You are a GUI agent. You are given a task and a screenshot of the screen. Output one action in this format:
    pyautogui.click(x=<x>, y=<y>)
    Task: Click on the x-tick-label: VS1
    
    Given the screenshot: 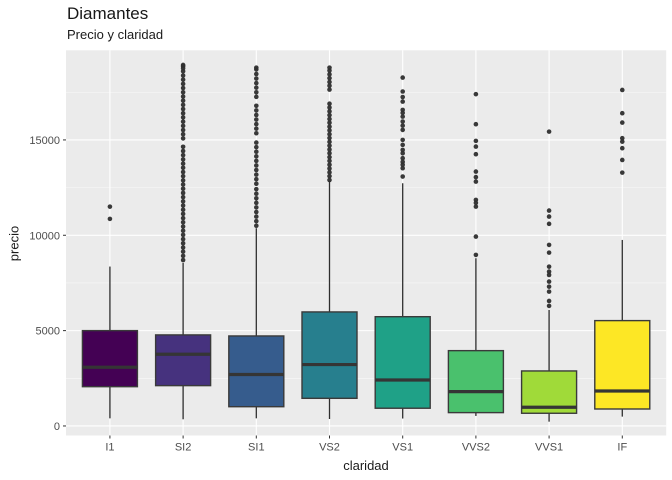 What is the action you would take?
    pyautogui.click(x=402, y=448)
    